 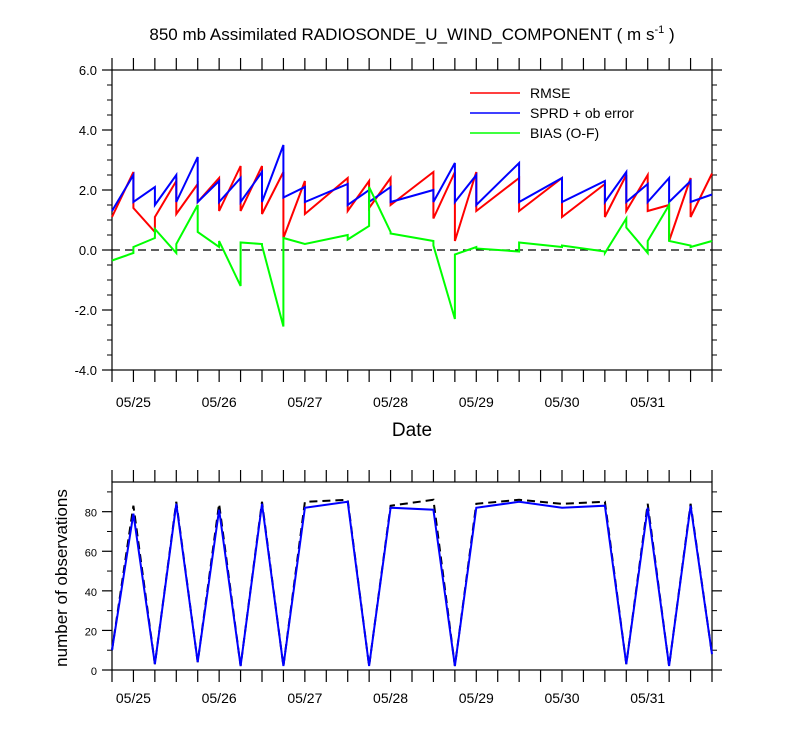 What do you see at coordinates (91, 514) in the screenshot?
I see `y-tick-label: 80` at bounding box center [91, 514].